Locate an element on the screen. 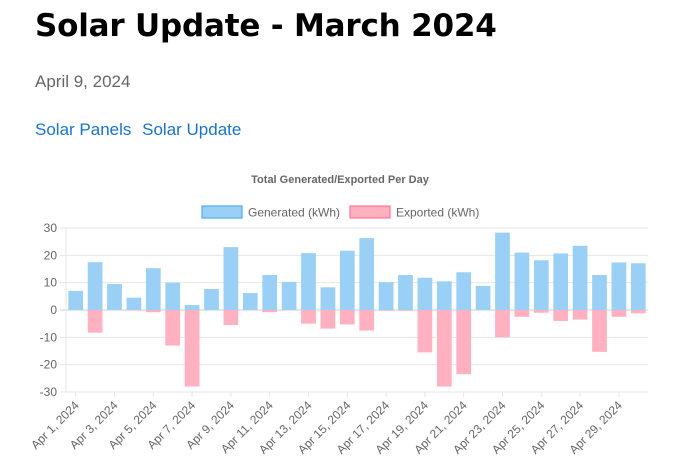 Image resolution: width=674 pixels, height=475 pixels. legend-swatch-exported is located at coordinates (370, 212).